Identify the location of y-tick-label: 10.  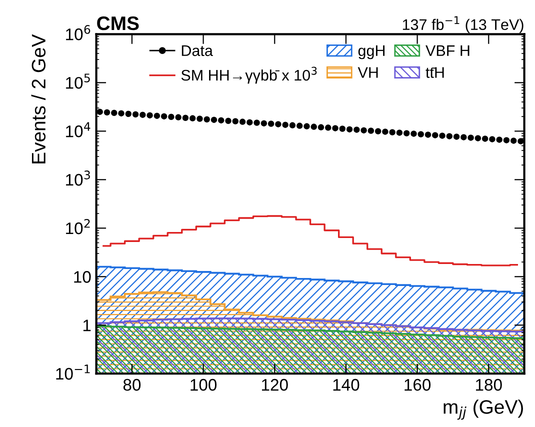
(82, 277).